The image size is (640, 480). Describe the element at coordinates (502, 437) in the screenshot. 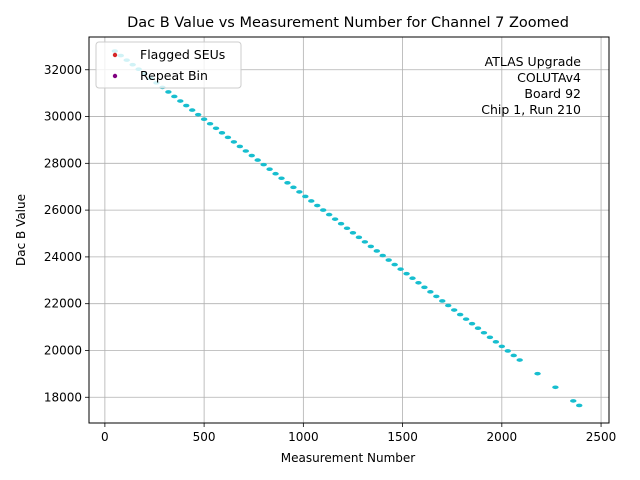

I see `x-tick-label: 2000` at that location.